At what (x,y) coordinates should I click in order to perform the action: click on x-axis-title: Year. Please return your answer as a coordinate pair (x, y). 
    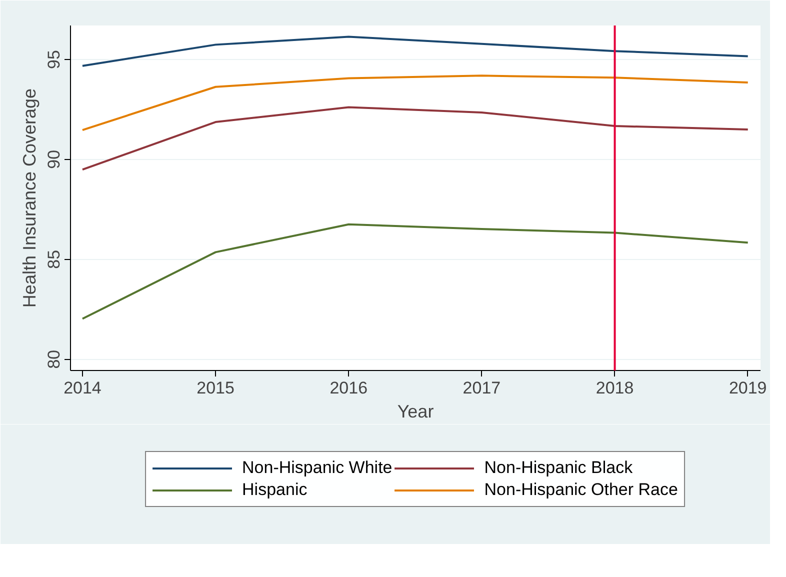
    Looking at the image, I should click on (415, 412).